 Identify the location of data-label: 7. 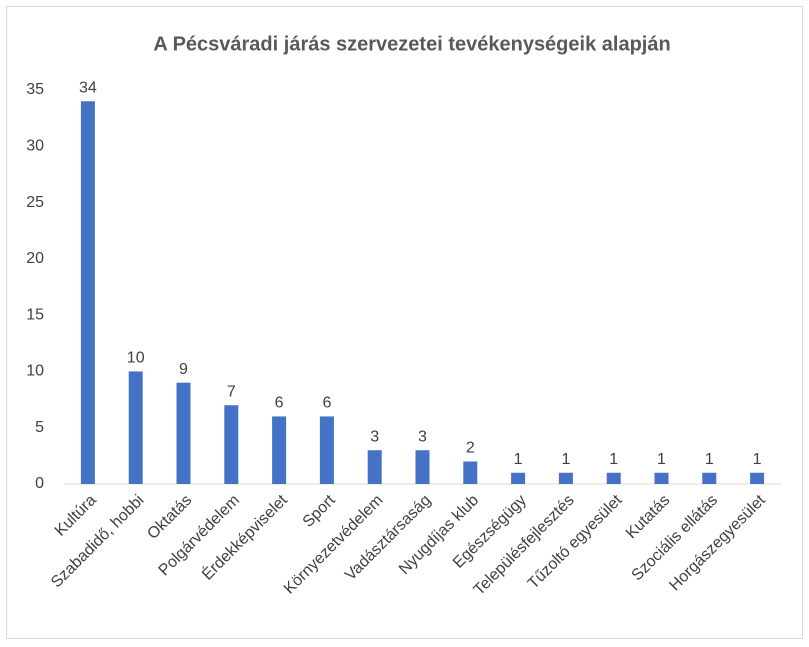
(231, 391).